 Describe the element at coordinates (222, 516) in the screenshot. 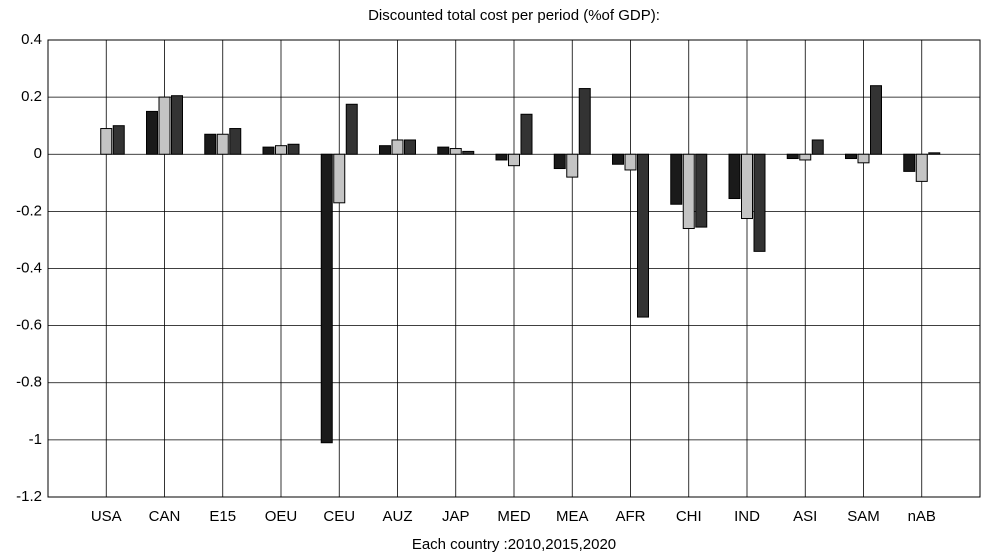

I see `x-tick-label: E15` at that location.